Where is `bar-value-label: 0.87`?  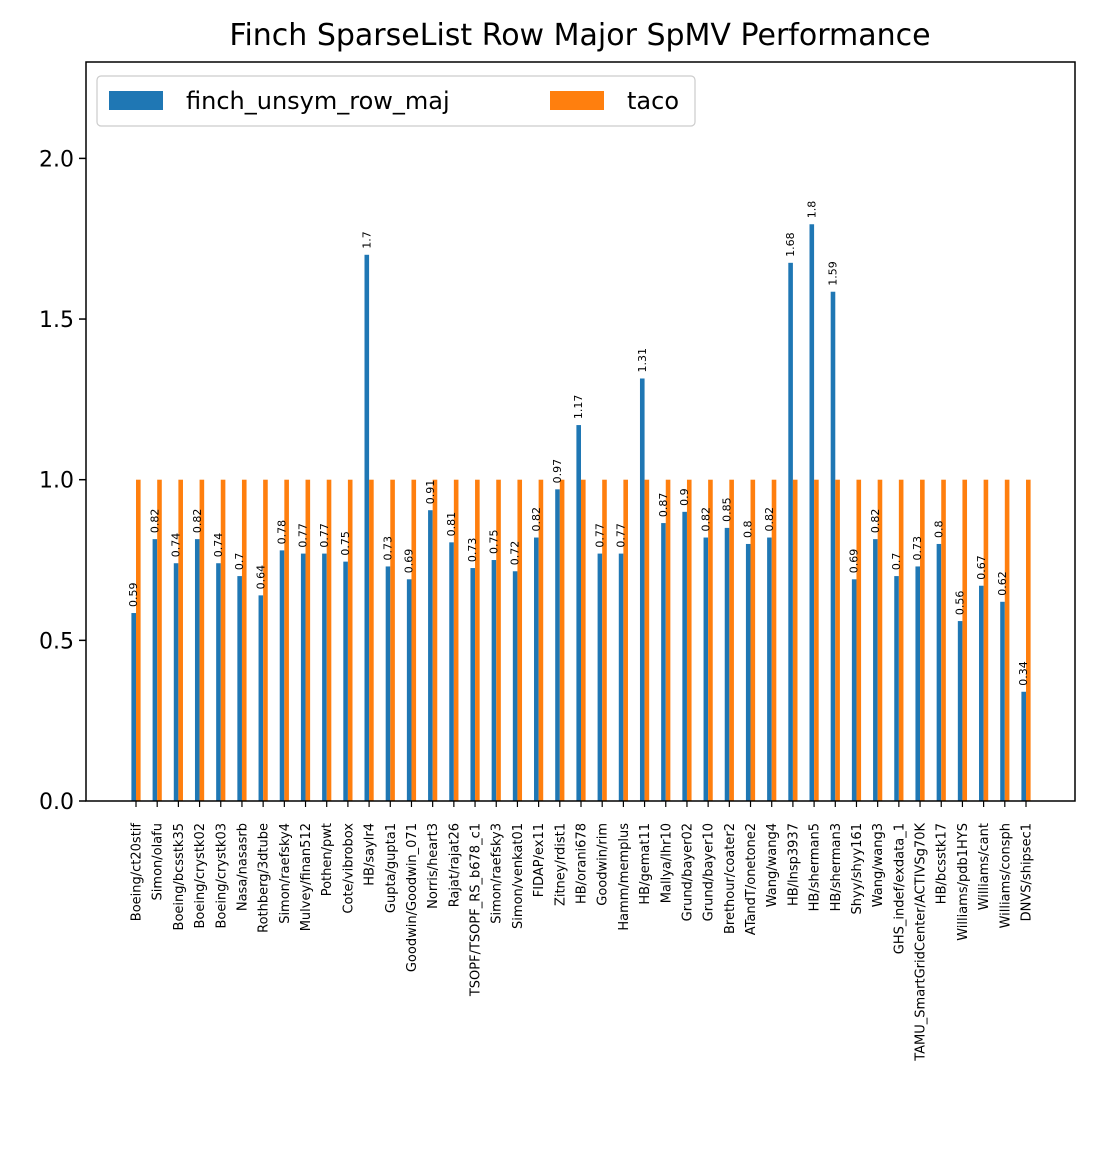
bar-value-label: 0.87 is located at coordinates (663, 505).